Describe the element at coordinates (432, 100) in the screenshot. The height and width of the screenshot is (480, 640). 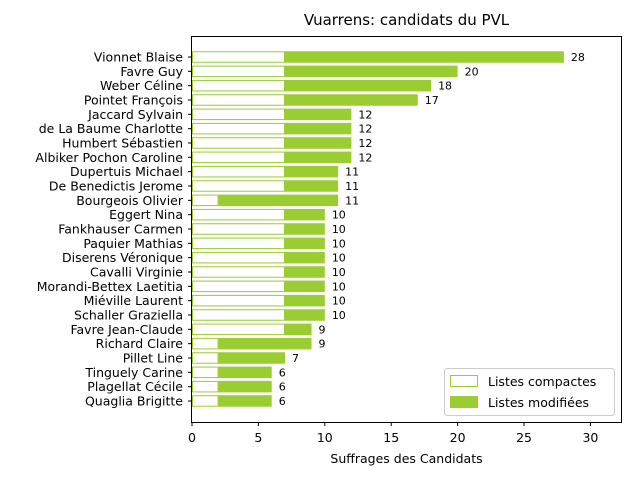
I see `bar-value-label: 17` at that location.